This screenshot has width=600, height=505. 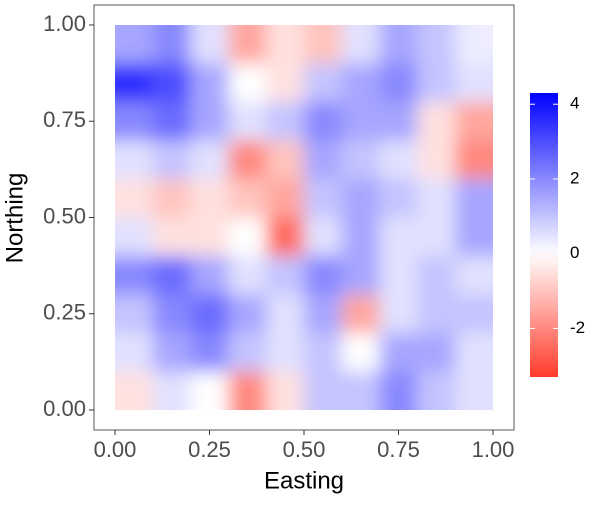 What do you see at coordinates (115, 449) in the screenshot?
I see `x-tick-label: 0.00` at bounding box center [115, 449].